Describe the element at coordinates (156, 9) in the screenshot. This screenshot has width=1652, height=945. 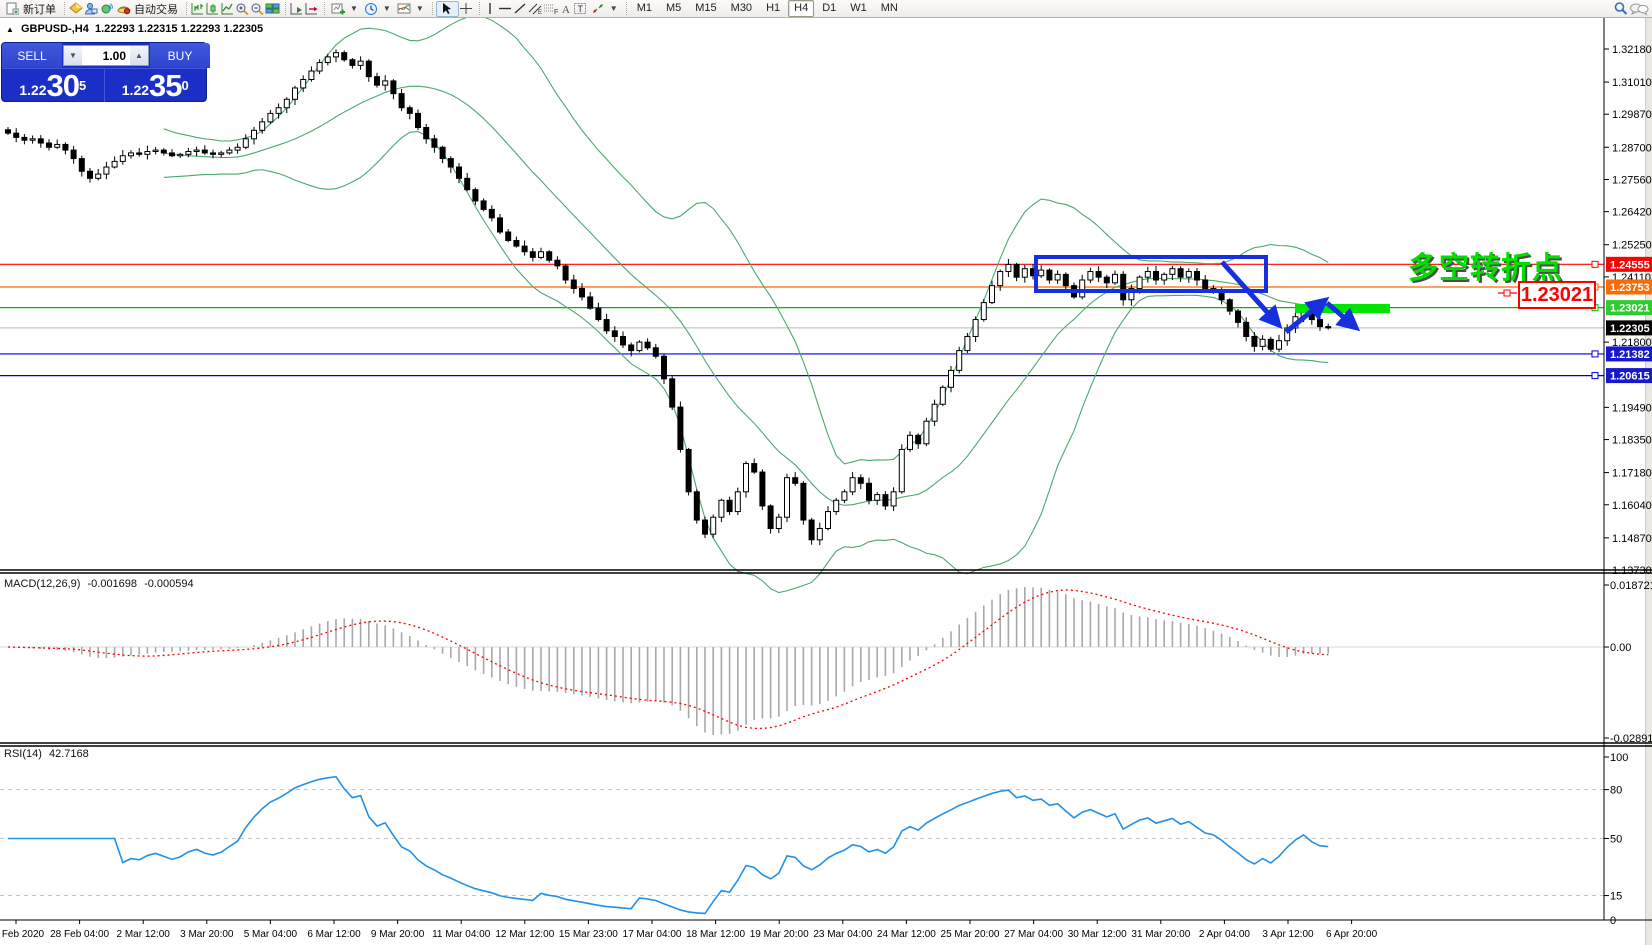
I see `autotrade-label: 自动交易` at that location.